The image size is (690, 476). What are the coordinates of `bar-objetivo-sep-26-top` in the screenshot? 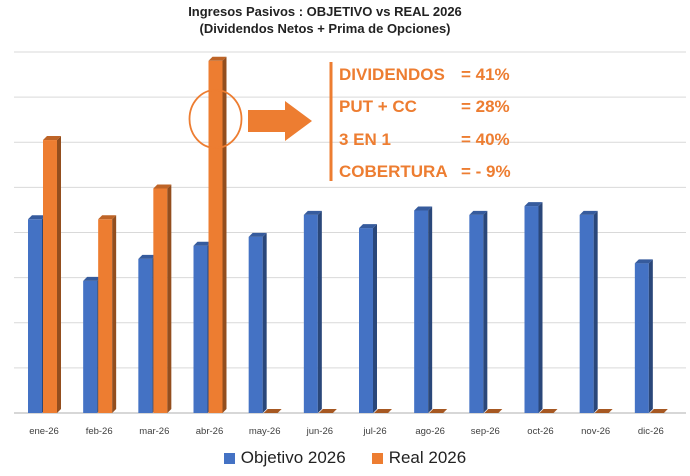 It's located at (478, 212).